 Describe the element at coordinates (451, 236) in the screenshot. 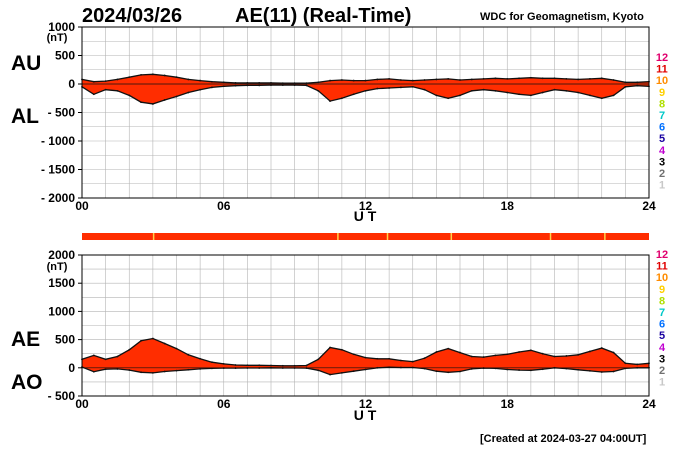

I see `coverage-marker` at that location.